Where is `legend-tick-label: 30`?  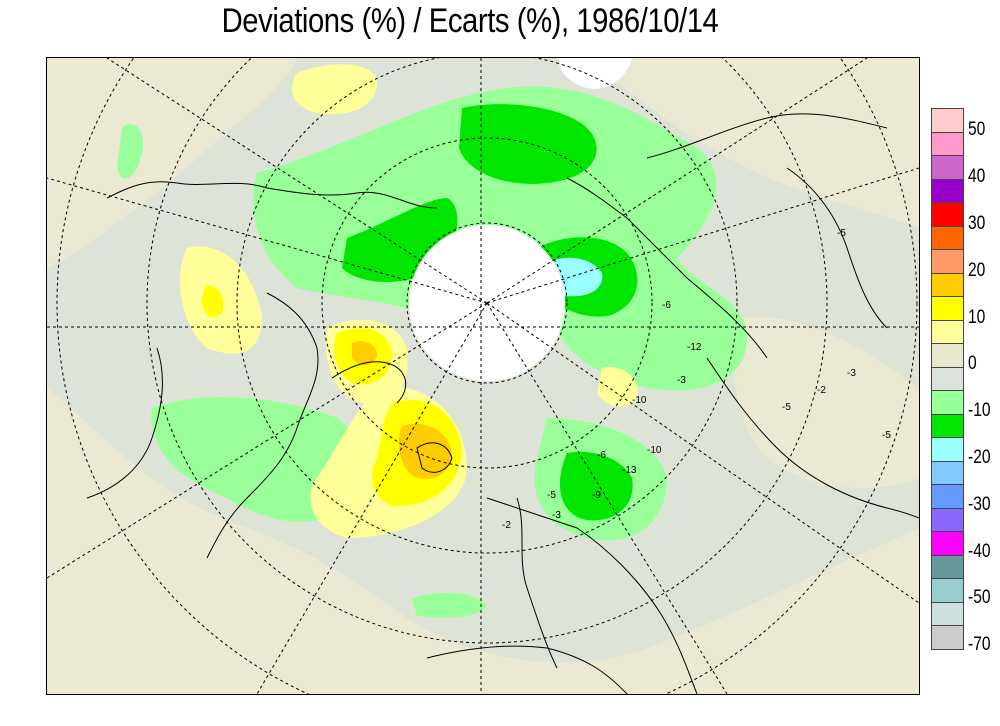
legend-tick-label: 30 is located at coordinates (977, 223).